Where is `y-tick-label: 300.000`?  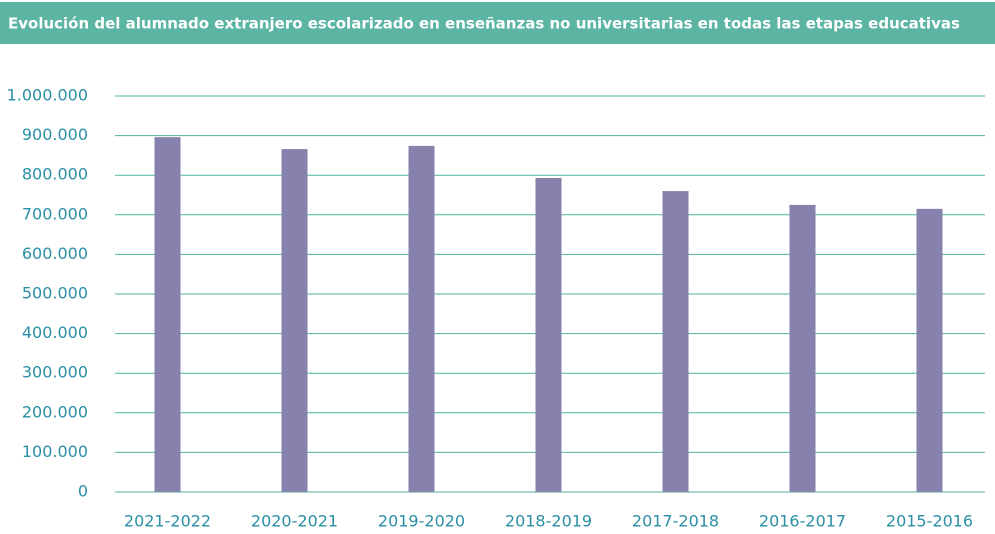 y-tick-label: 300.000 is located at coordinates (55, 372).